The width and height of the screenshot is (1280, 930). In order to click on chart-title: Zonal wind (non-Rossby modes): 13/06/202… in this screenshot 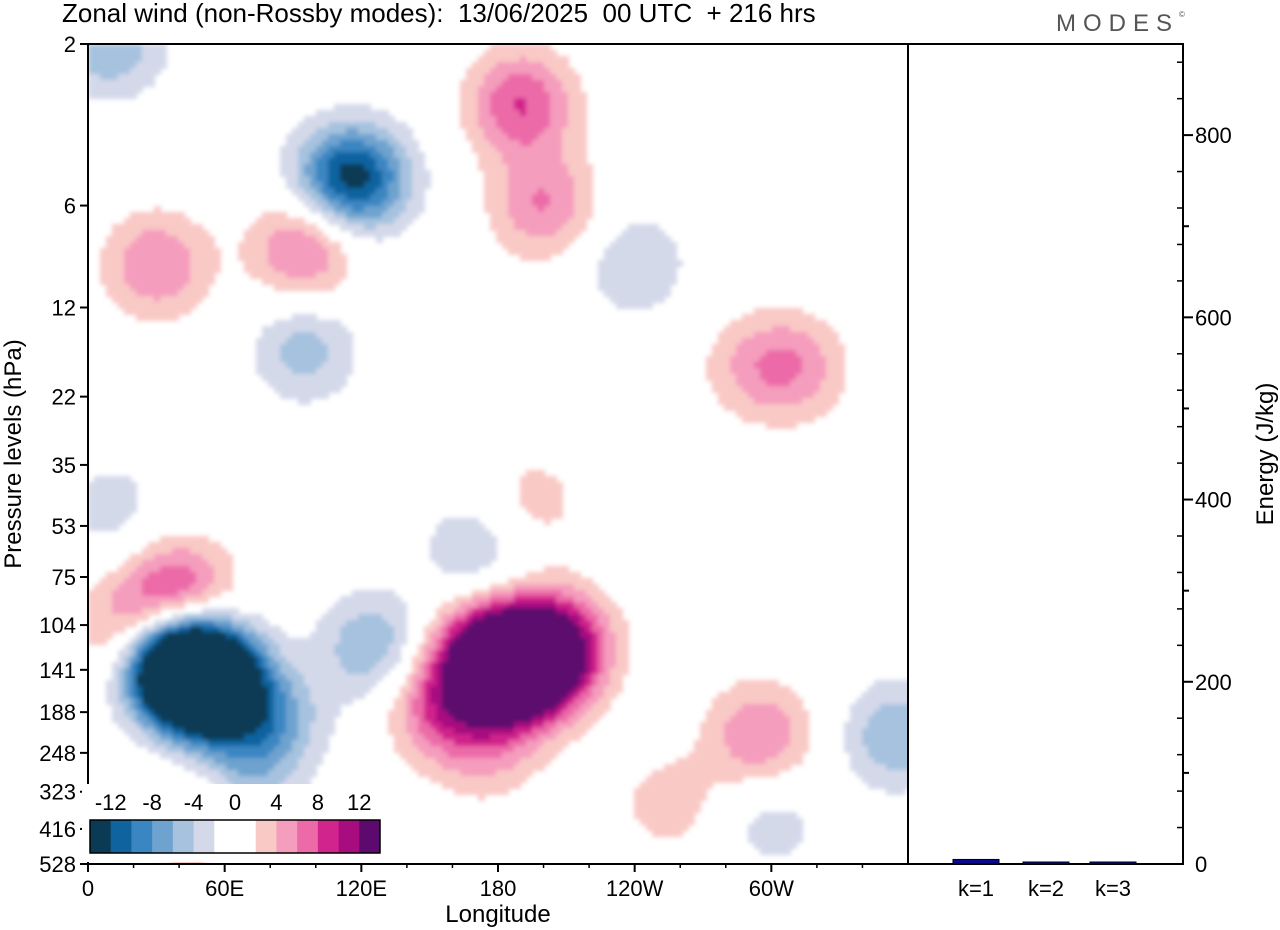, I will do `click(439, 14)`.